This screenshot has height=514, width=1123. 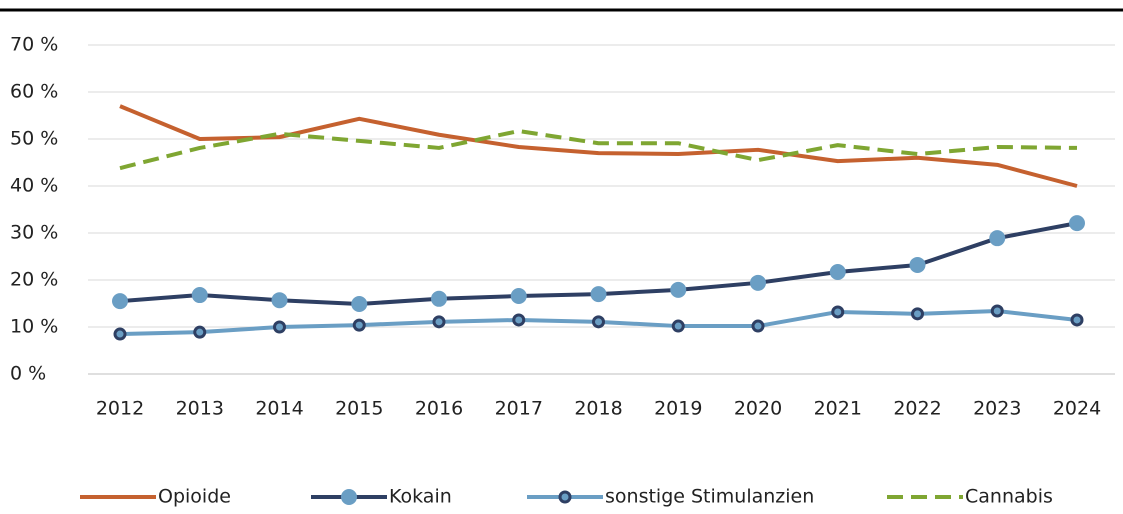 What do you see at coordinates (519, 409) in the screenshot?
I see `x-tick-label: 2017` at bounding box center [519, 409].